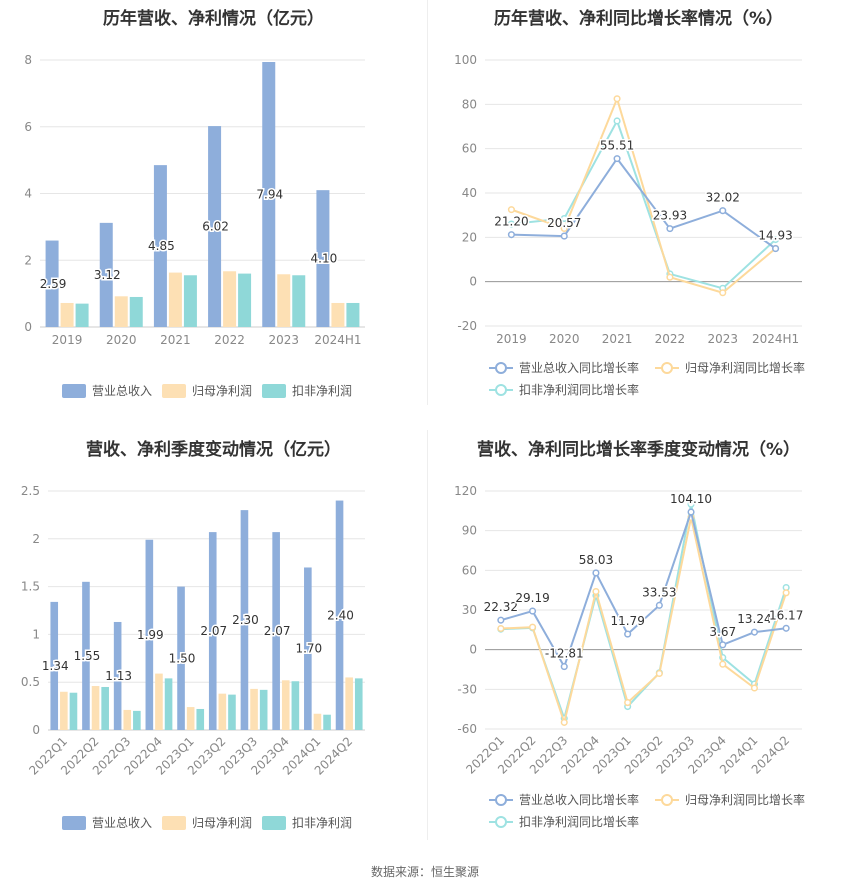  I want to click on data-label: 2.40, so click(340, 615).